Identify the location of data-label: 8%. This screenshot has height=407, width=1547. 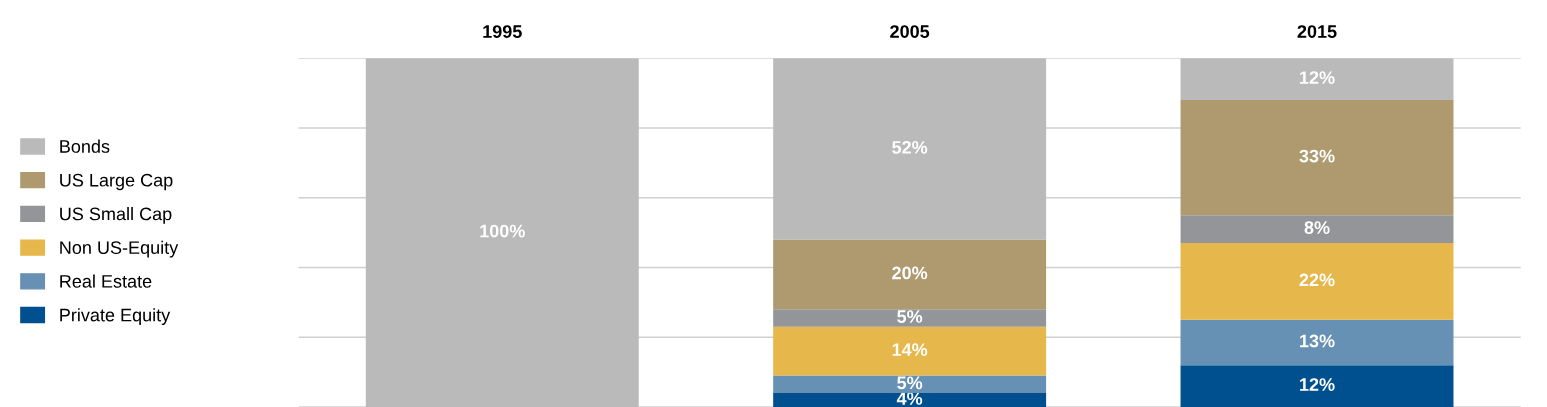
(1317, 227).